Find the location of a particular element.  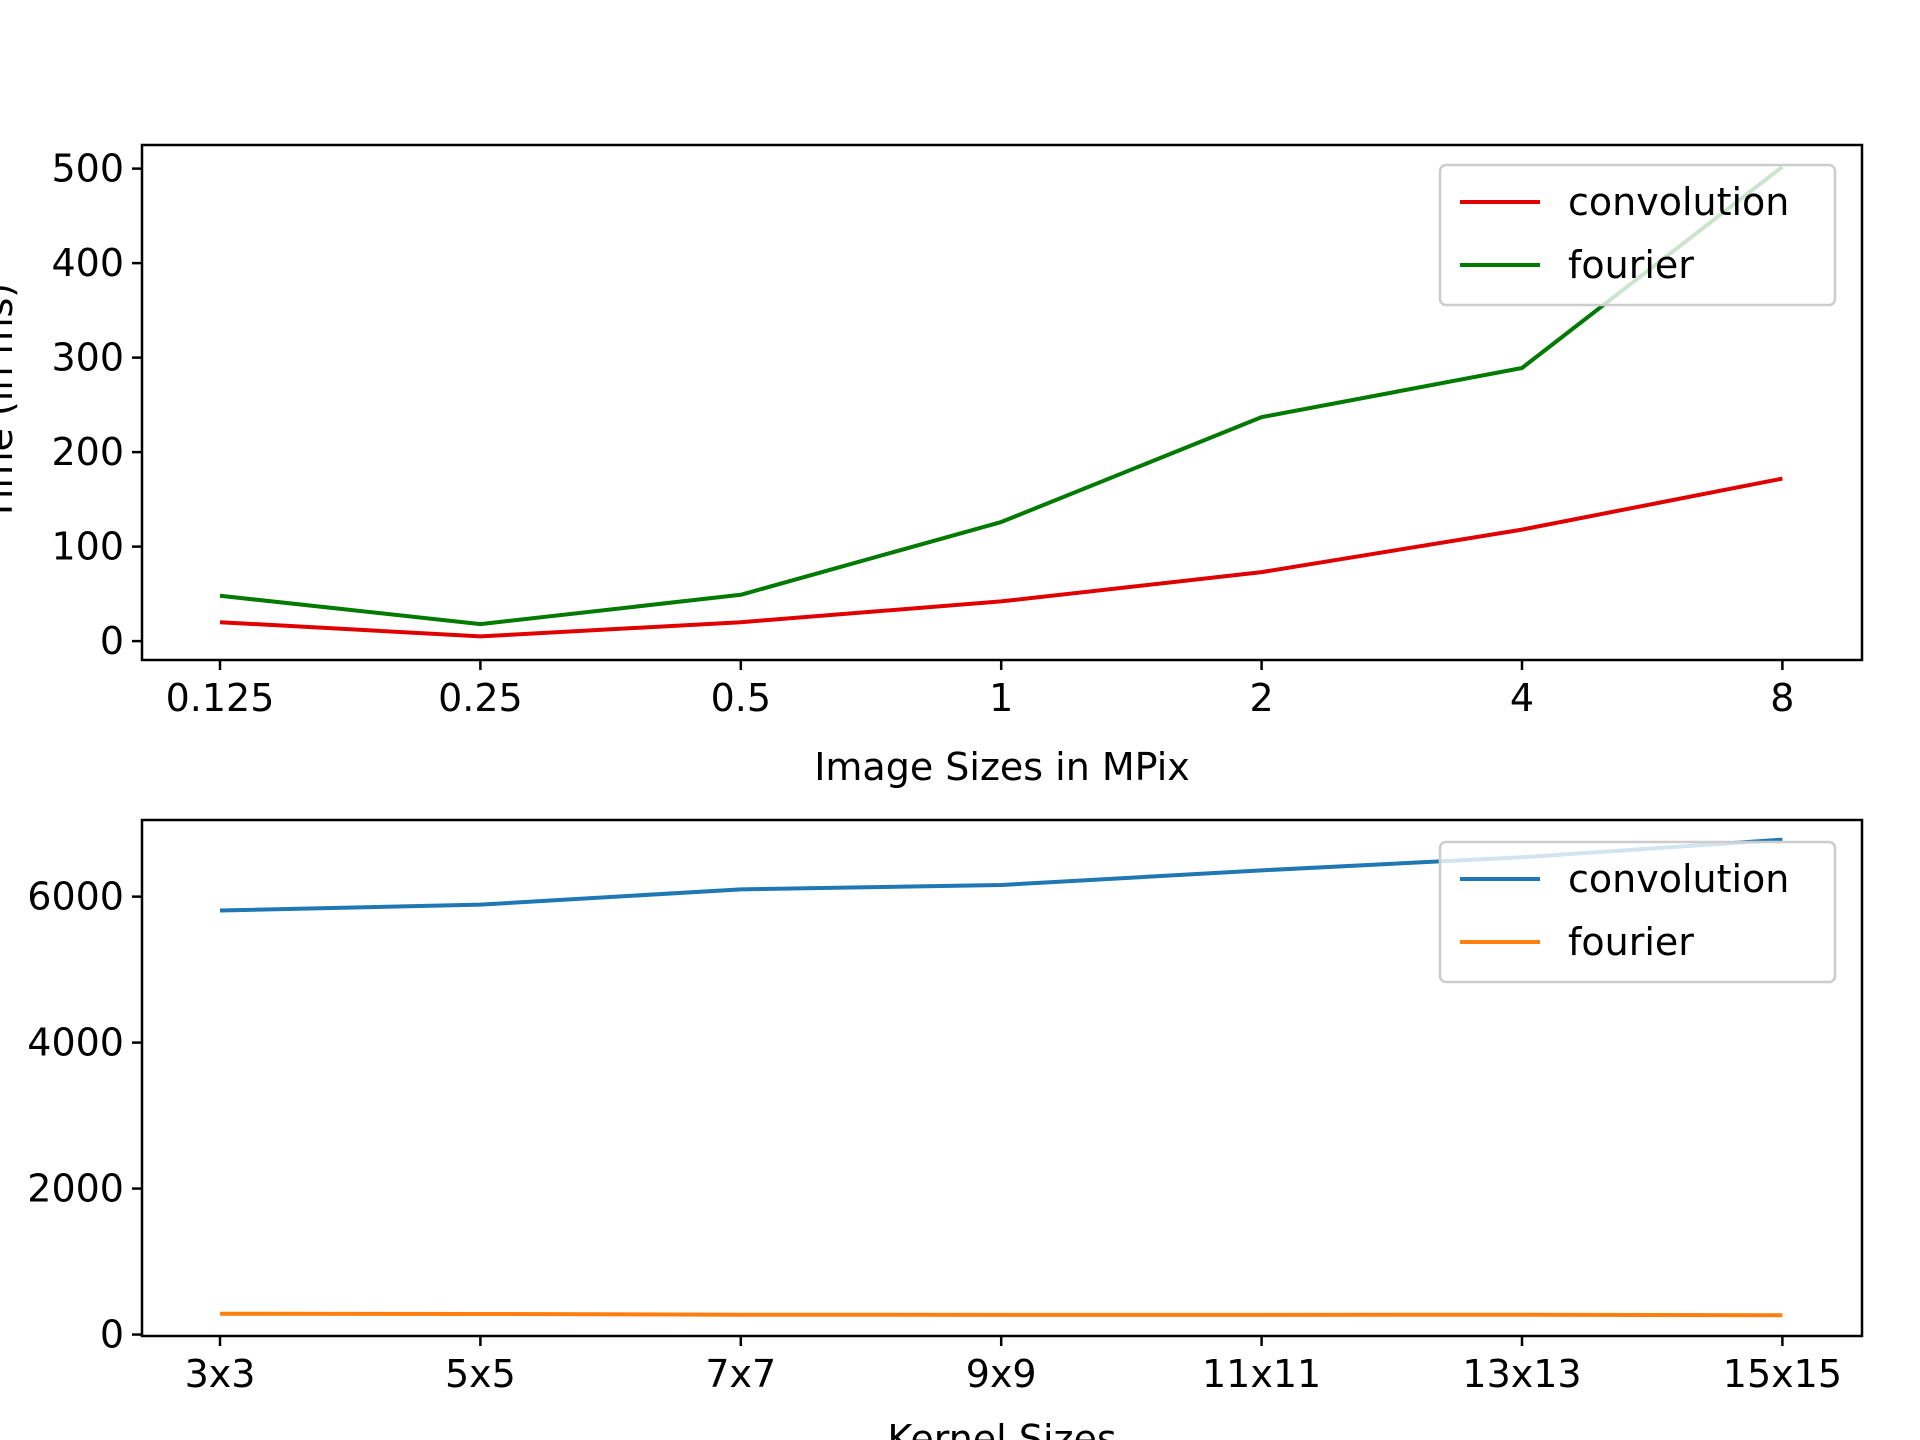

y-tick-label: 6000 is located at coordinates (75, 897).